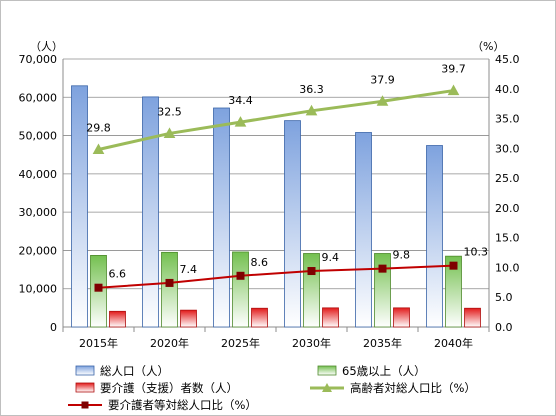  I want to click on y-right-unit: （%）, so click(488, 46).